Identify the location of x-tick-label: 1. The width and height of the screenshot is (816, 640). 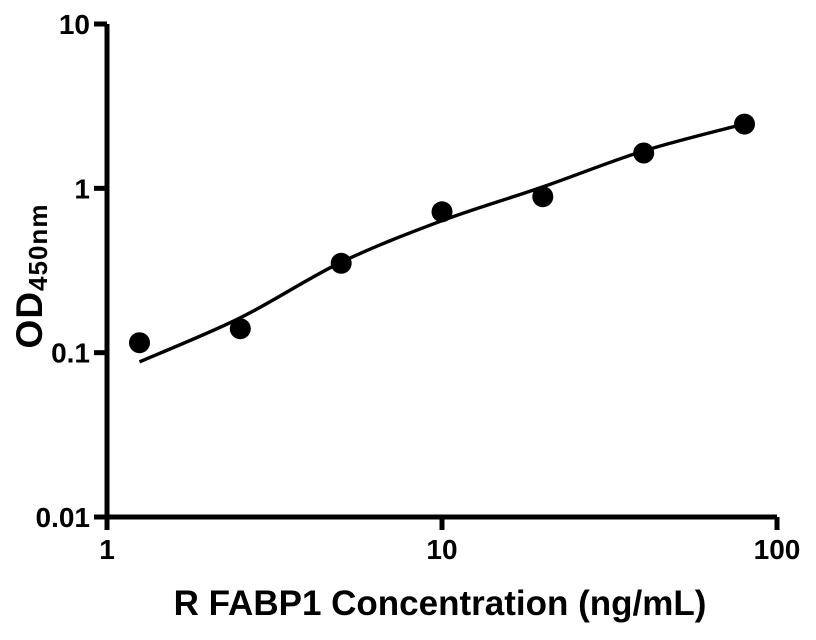
(107, 549).